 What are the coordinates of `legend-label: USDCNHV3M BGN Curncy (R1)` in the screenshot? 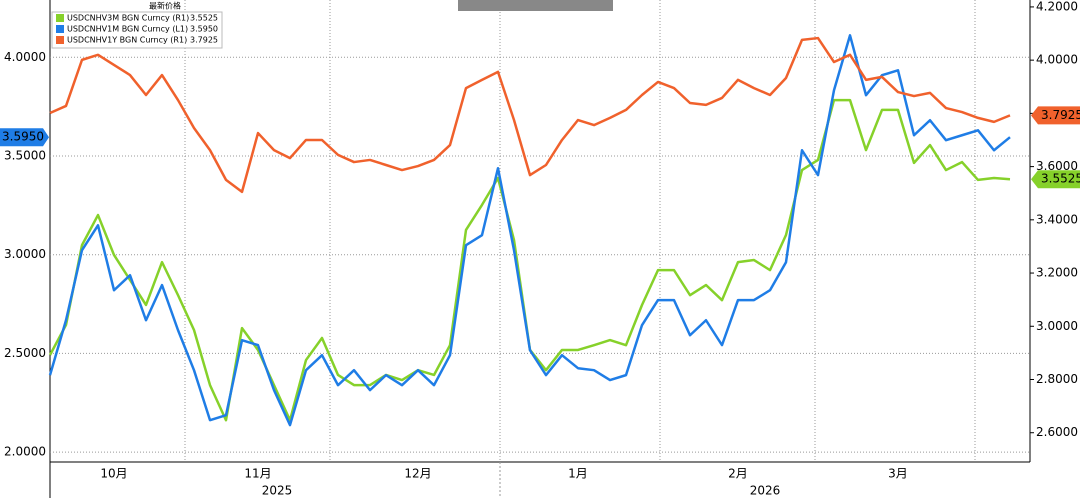 It's located at (128, 18).